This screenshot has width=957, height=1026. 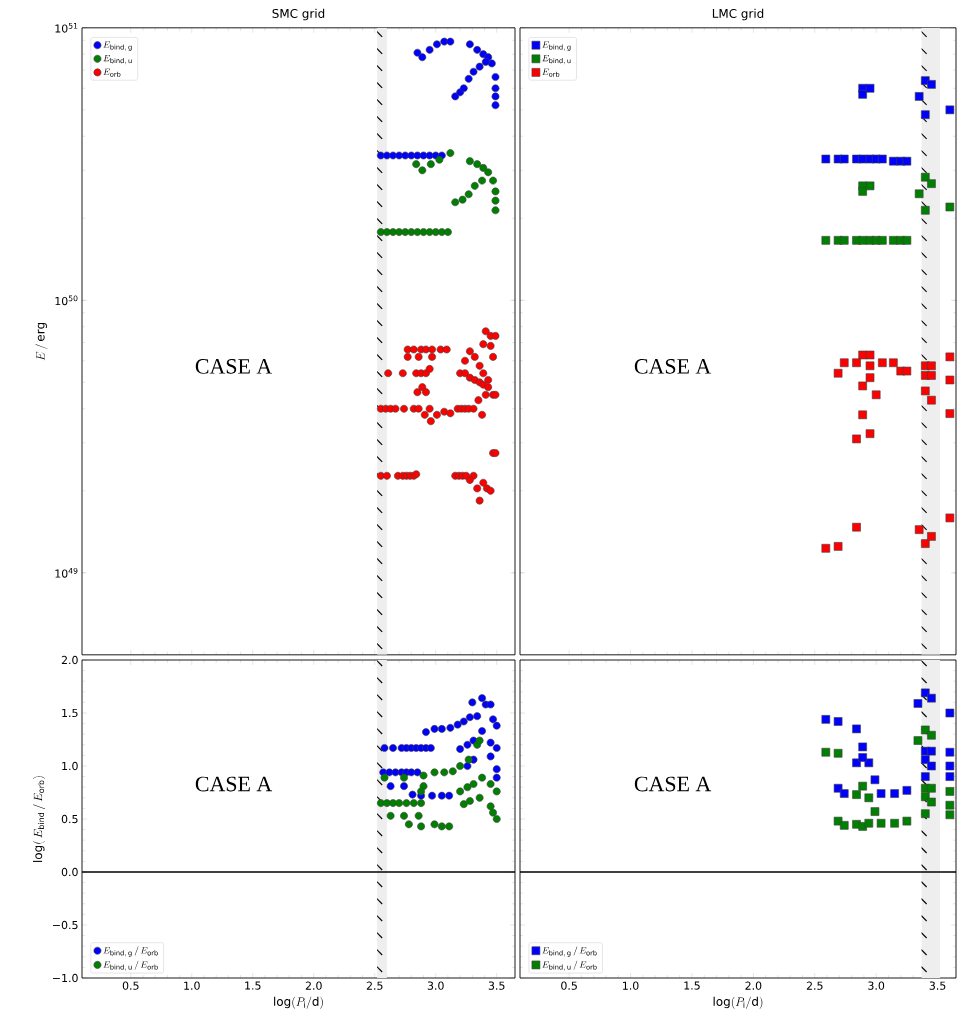 What do you see at coordinates (69, 660) in the screenshot?
I see `y-tick-label: 2.0` at bounding box center [69, 660].